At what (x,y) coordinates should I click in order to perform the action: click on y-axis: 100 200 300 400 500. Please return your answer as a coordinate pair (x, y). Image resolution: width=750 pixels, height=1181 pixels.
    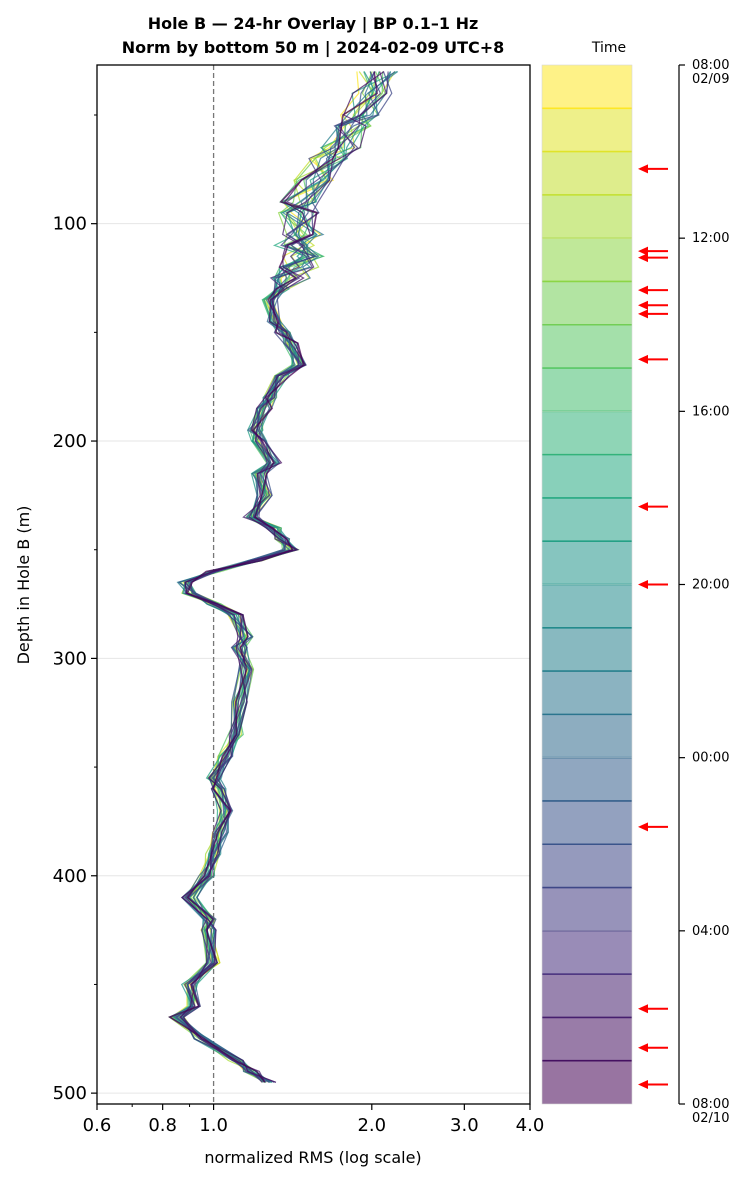
    Looking at the image, I should click on (75, 609).